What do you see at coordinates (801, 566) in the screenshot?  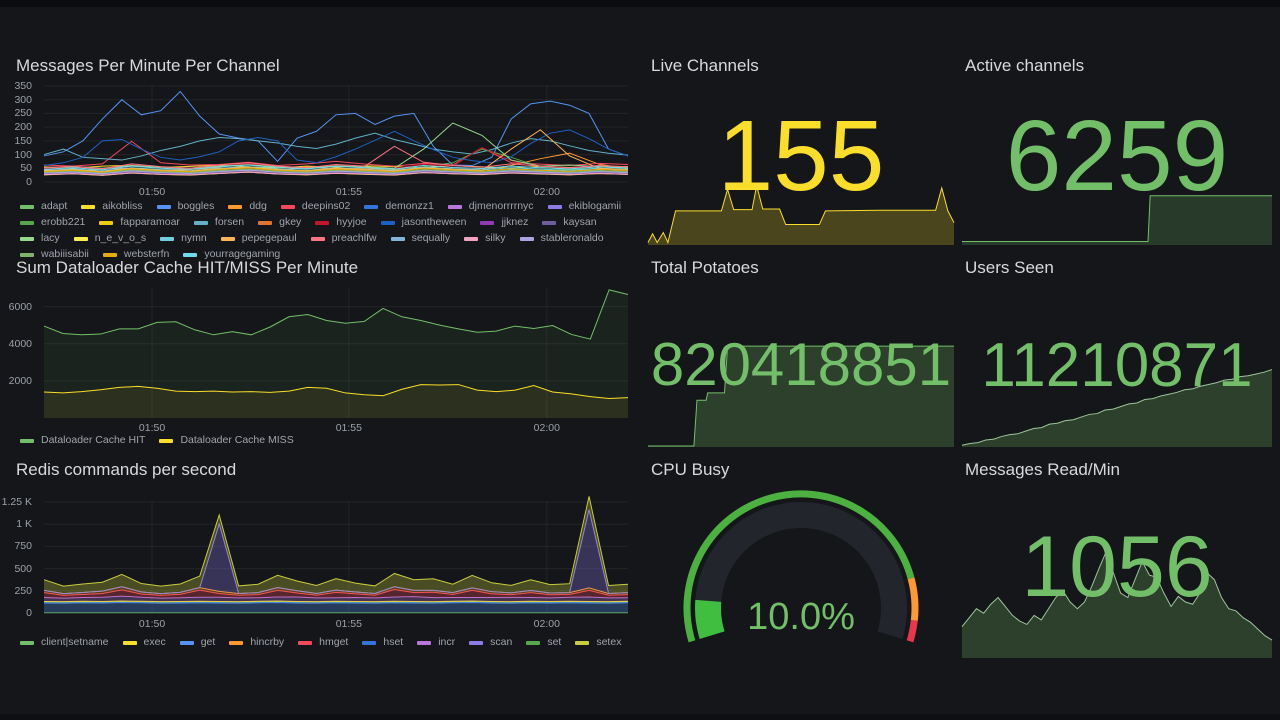 I see `gauge` at bounding box center [801, 566].